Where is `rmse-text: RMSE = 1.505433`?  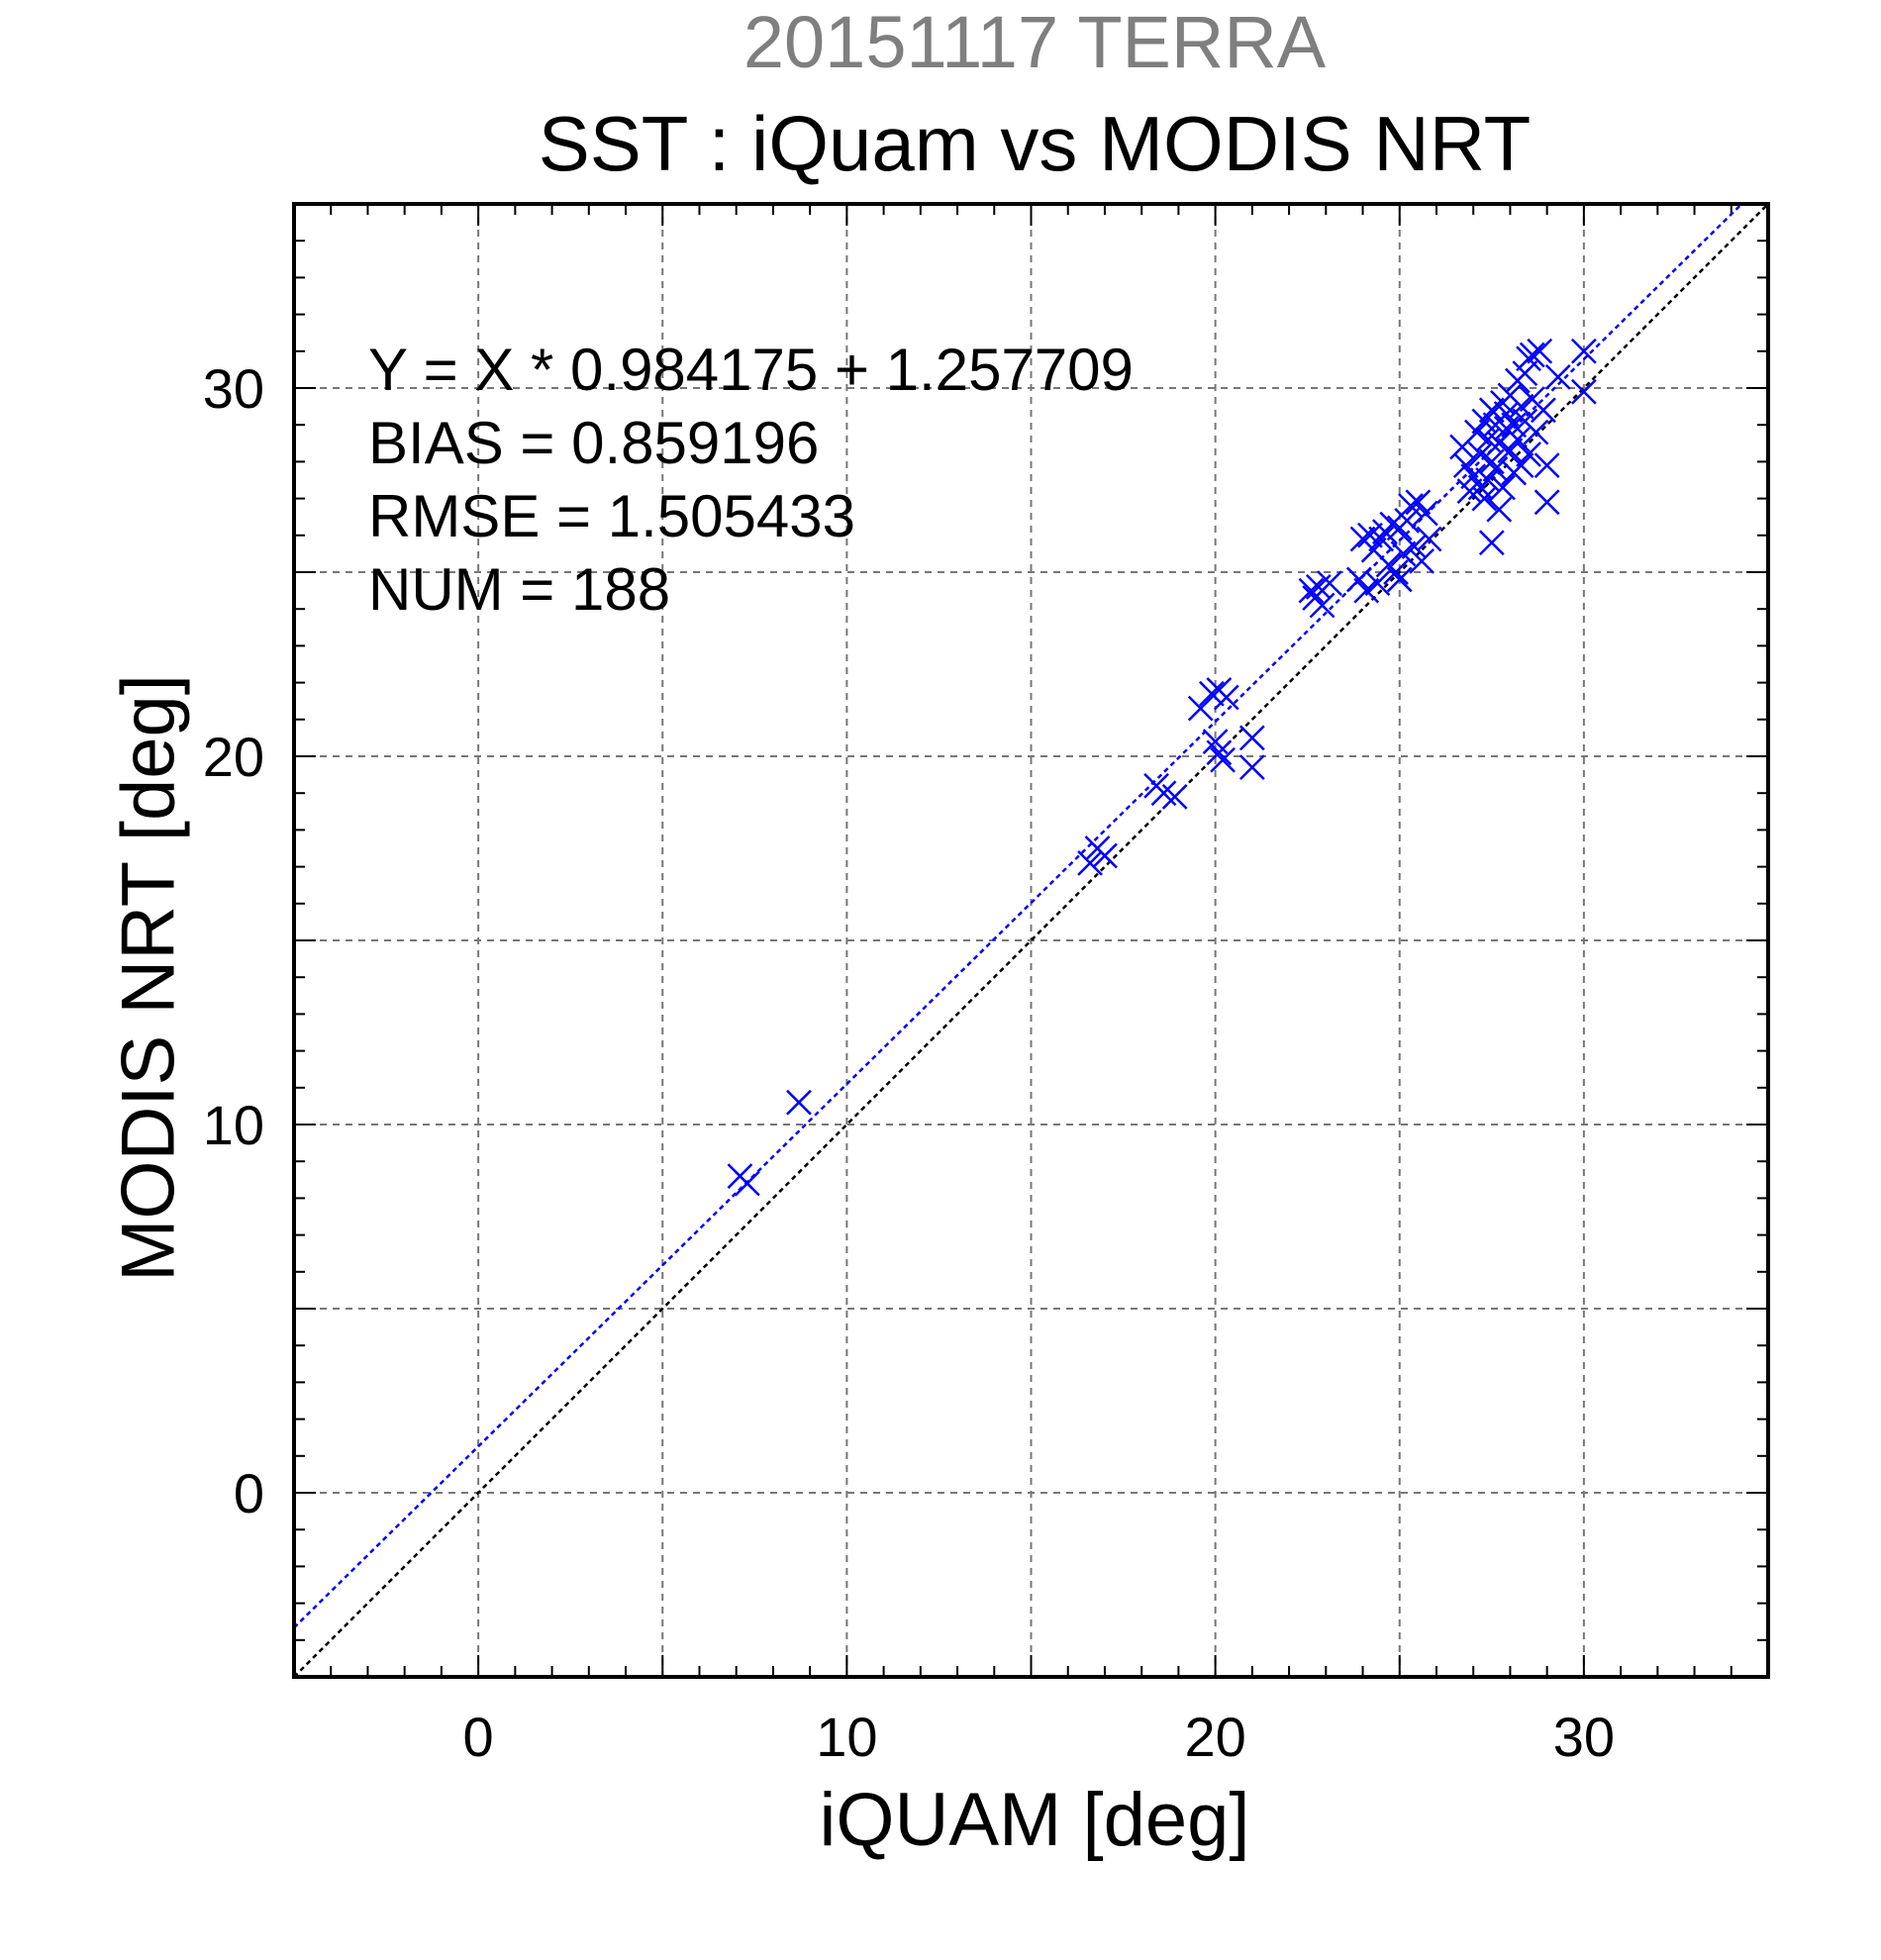
rmse-text: RMSE = 1.505433 is located at coordinates (611, 516).